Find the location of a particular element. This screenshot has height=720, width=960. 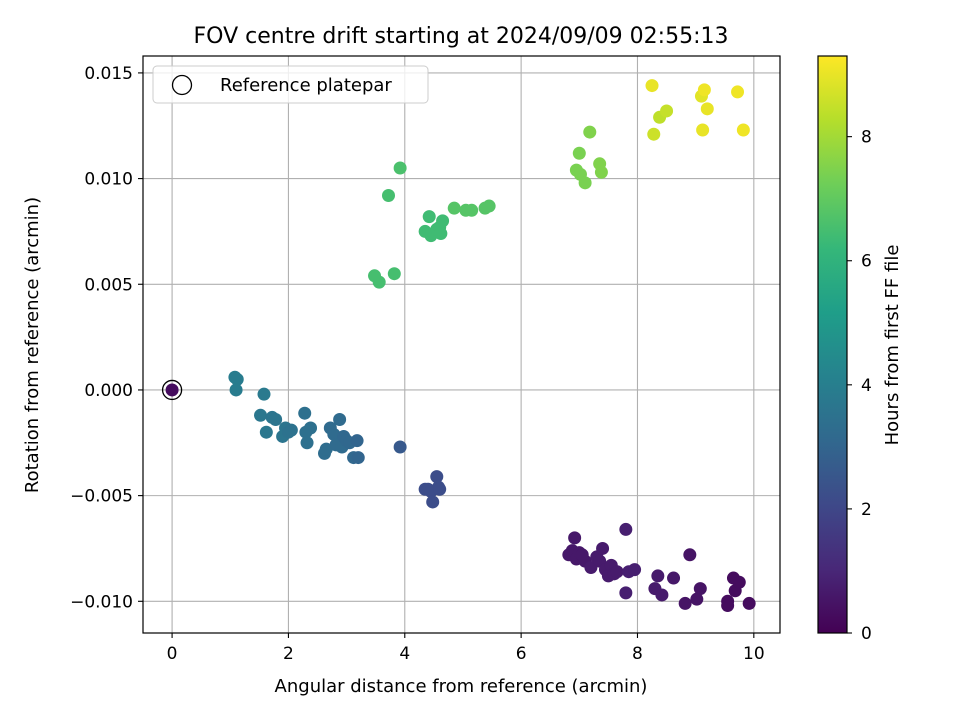

x-axis-ticks: 0 2 4 6 8 10 is located at coordinates (466, 648).